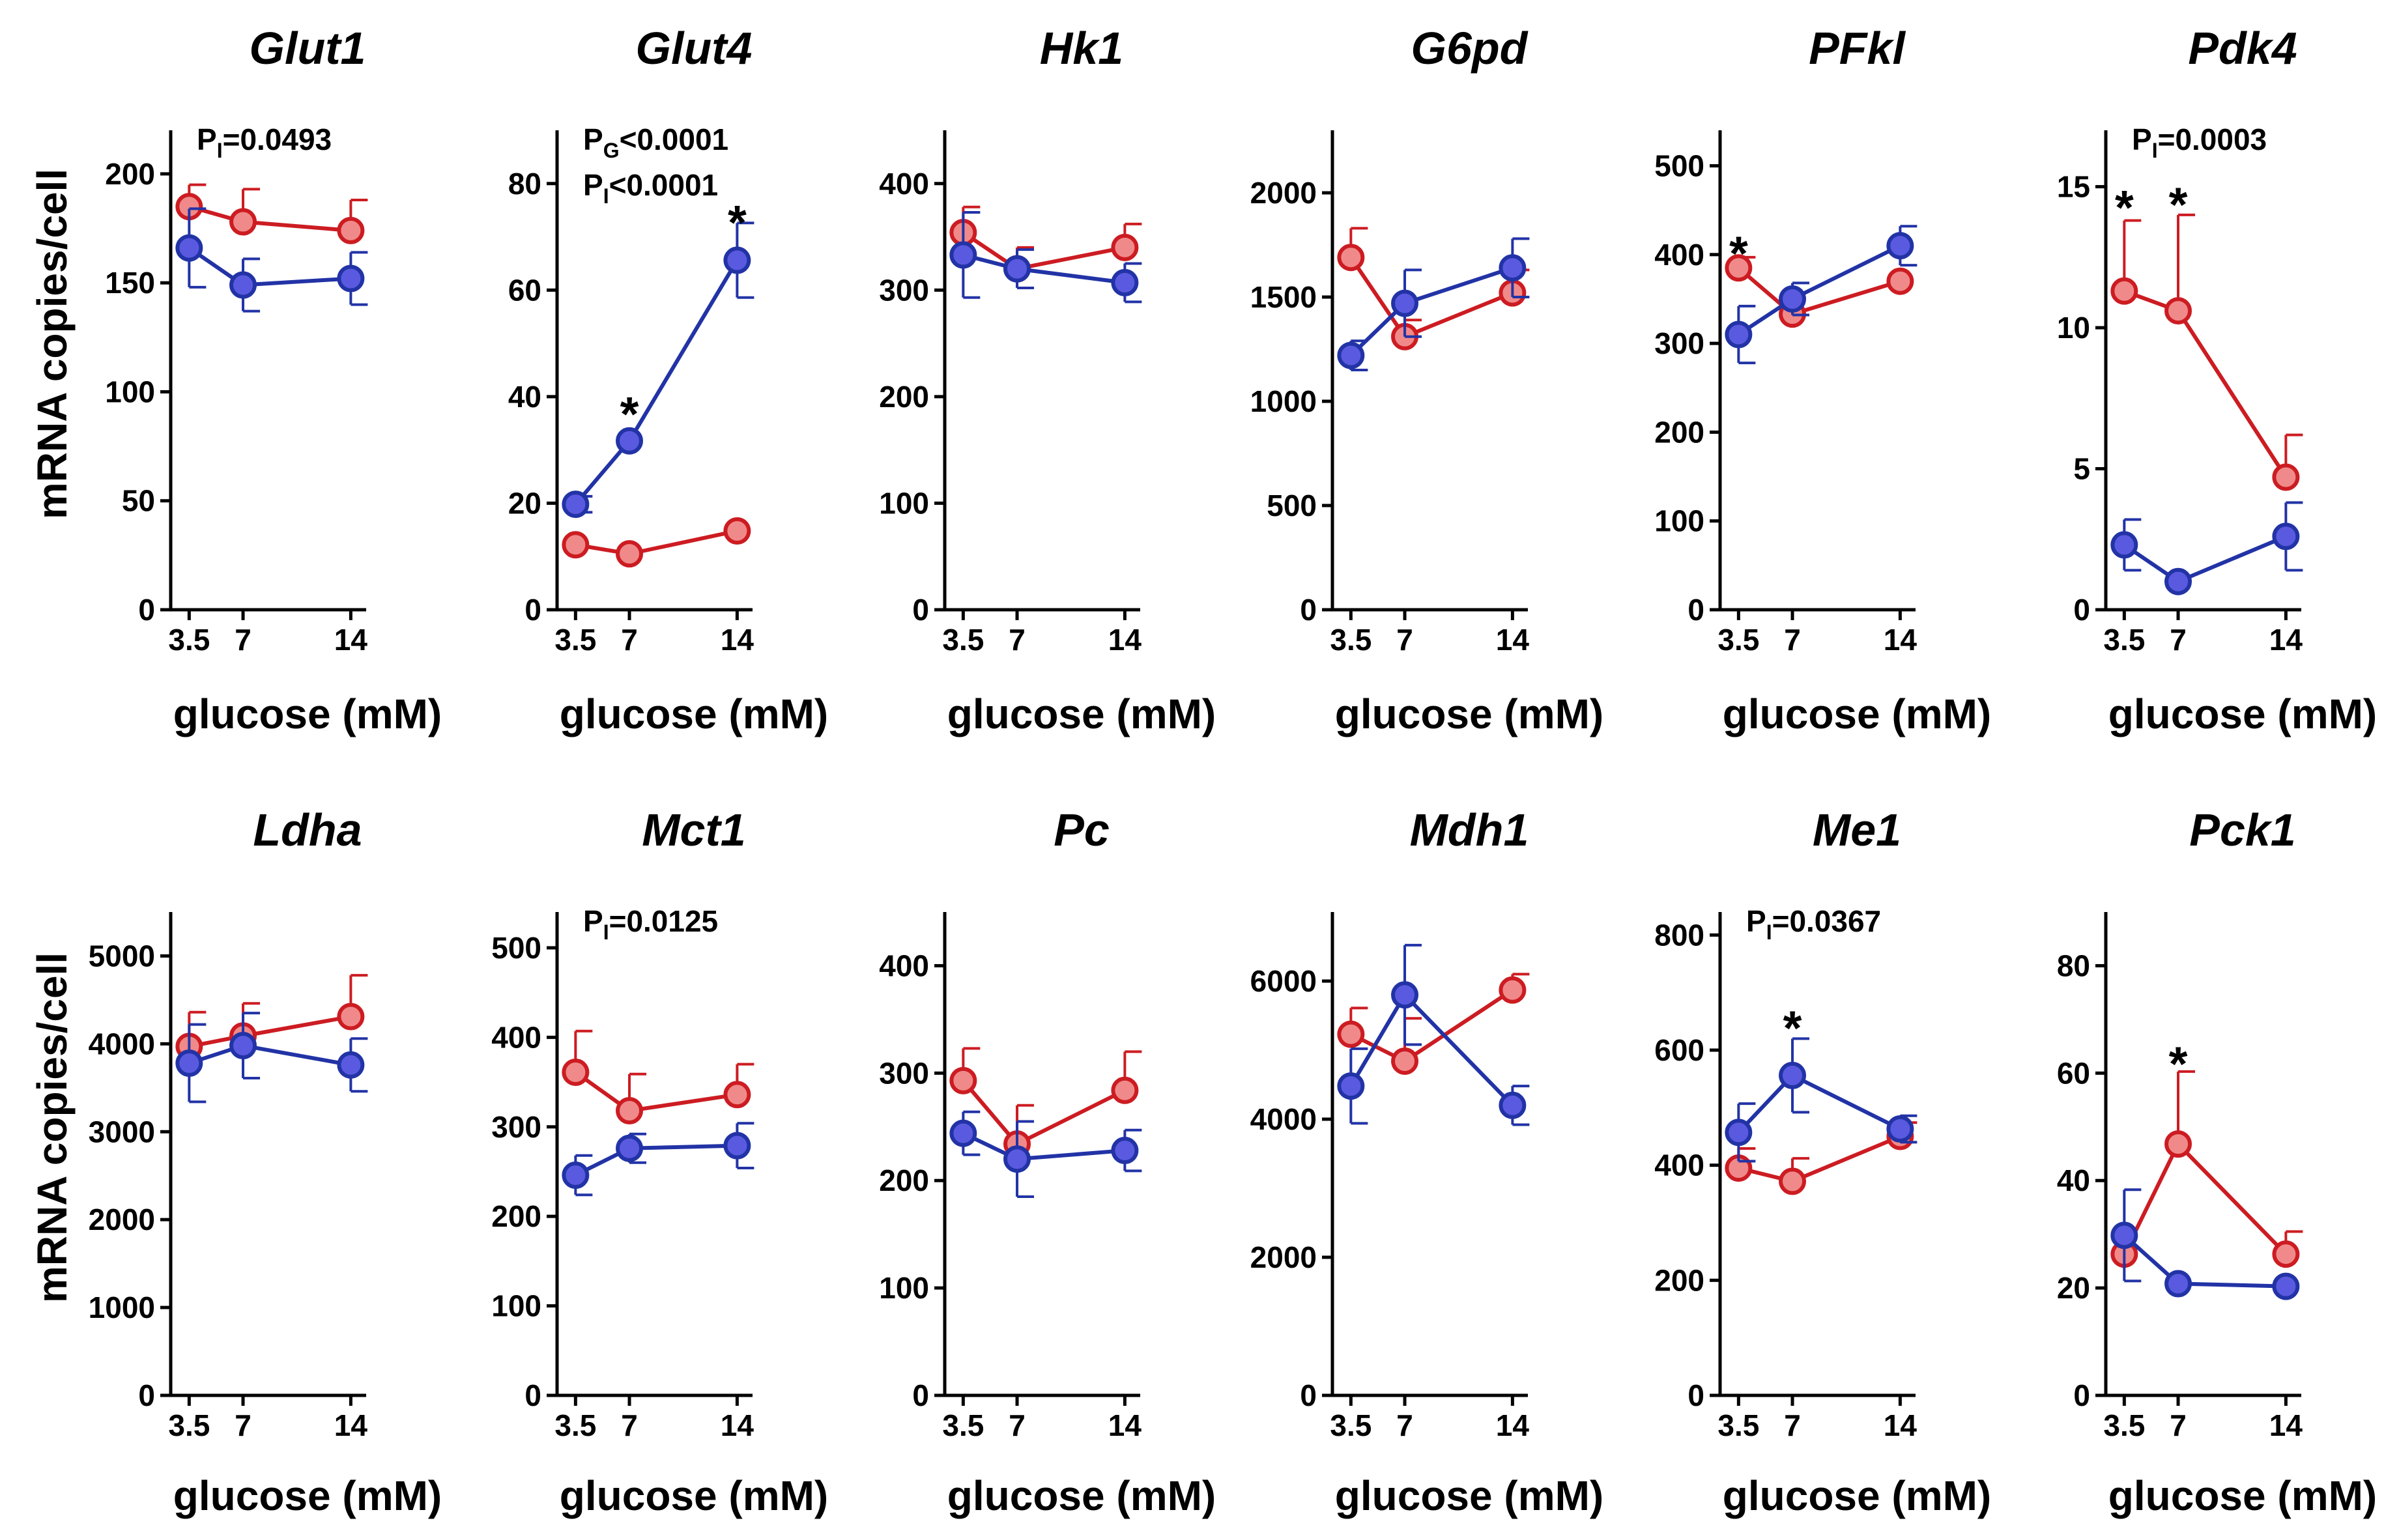 This screenshot has height=1540, width=2399. I want to click on panel-title: Me1, so click(1857, 830).